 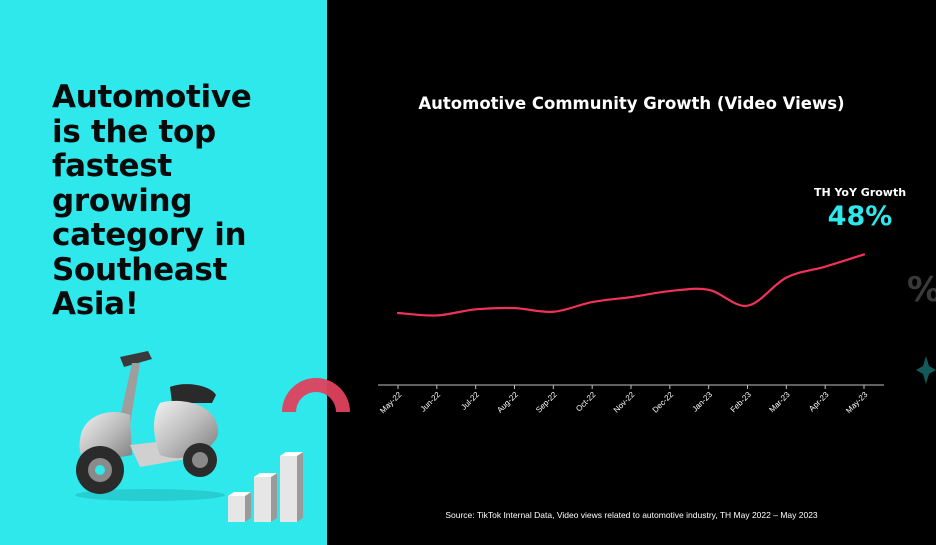 What do you see at coordinates (921, 290) in the screenshot?
I see `percent-icon: %` at bounding box center [921, 290].